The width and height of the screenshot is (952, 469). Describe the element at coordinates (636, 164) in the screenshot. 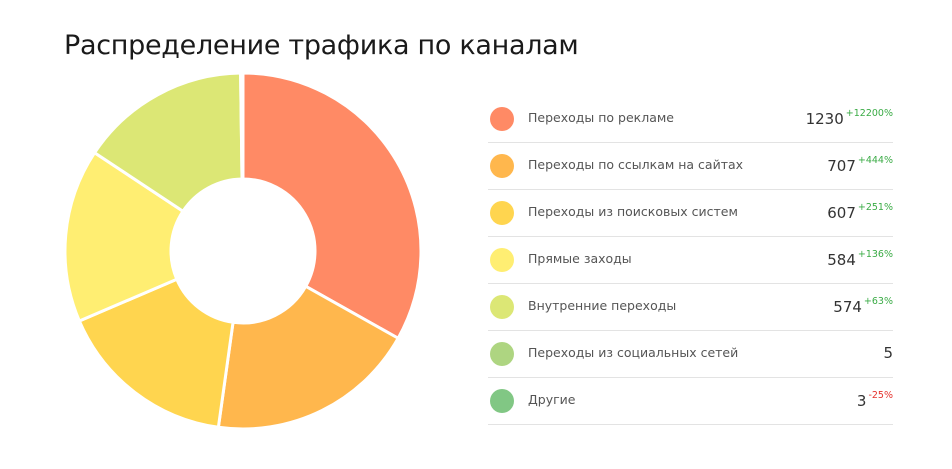

I see `legend-label: Переходы по ссылкам на сайтах` at that location.